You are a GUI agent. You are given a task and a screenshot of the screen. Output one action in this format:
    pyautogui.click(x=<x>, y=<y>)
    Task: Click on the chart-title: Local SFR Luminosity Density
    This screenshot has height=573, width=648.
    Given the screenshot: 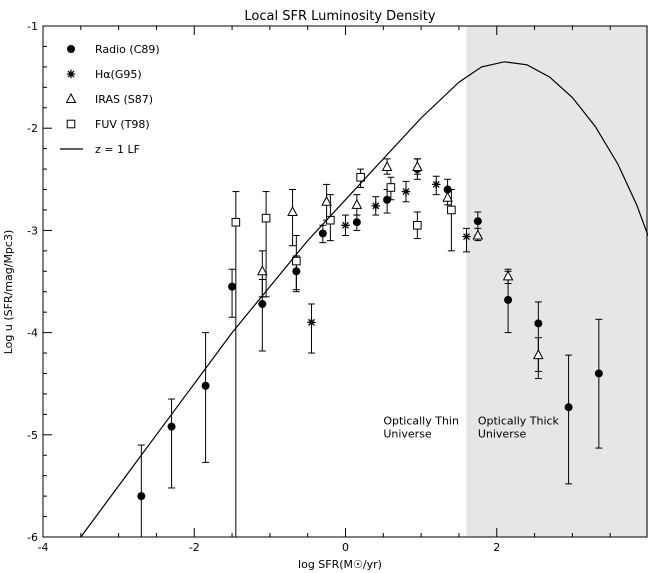 What is the action you would take?
    pyautogui.click(x=339, y=16)
    